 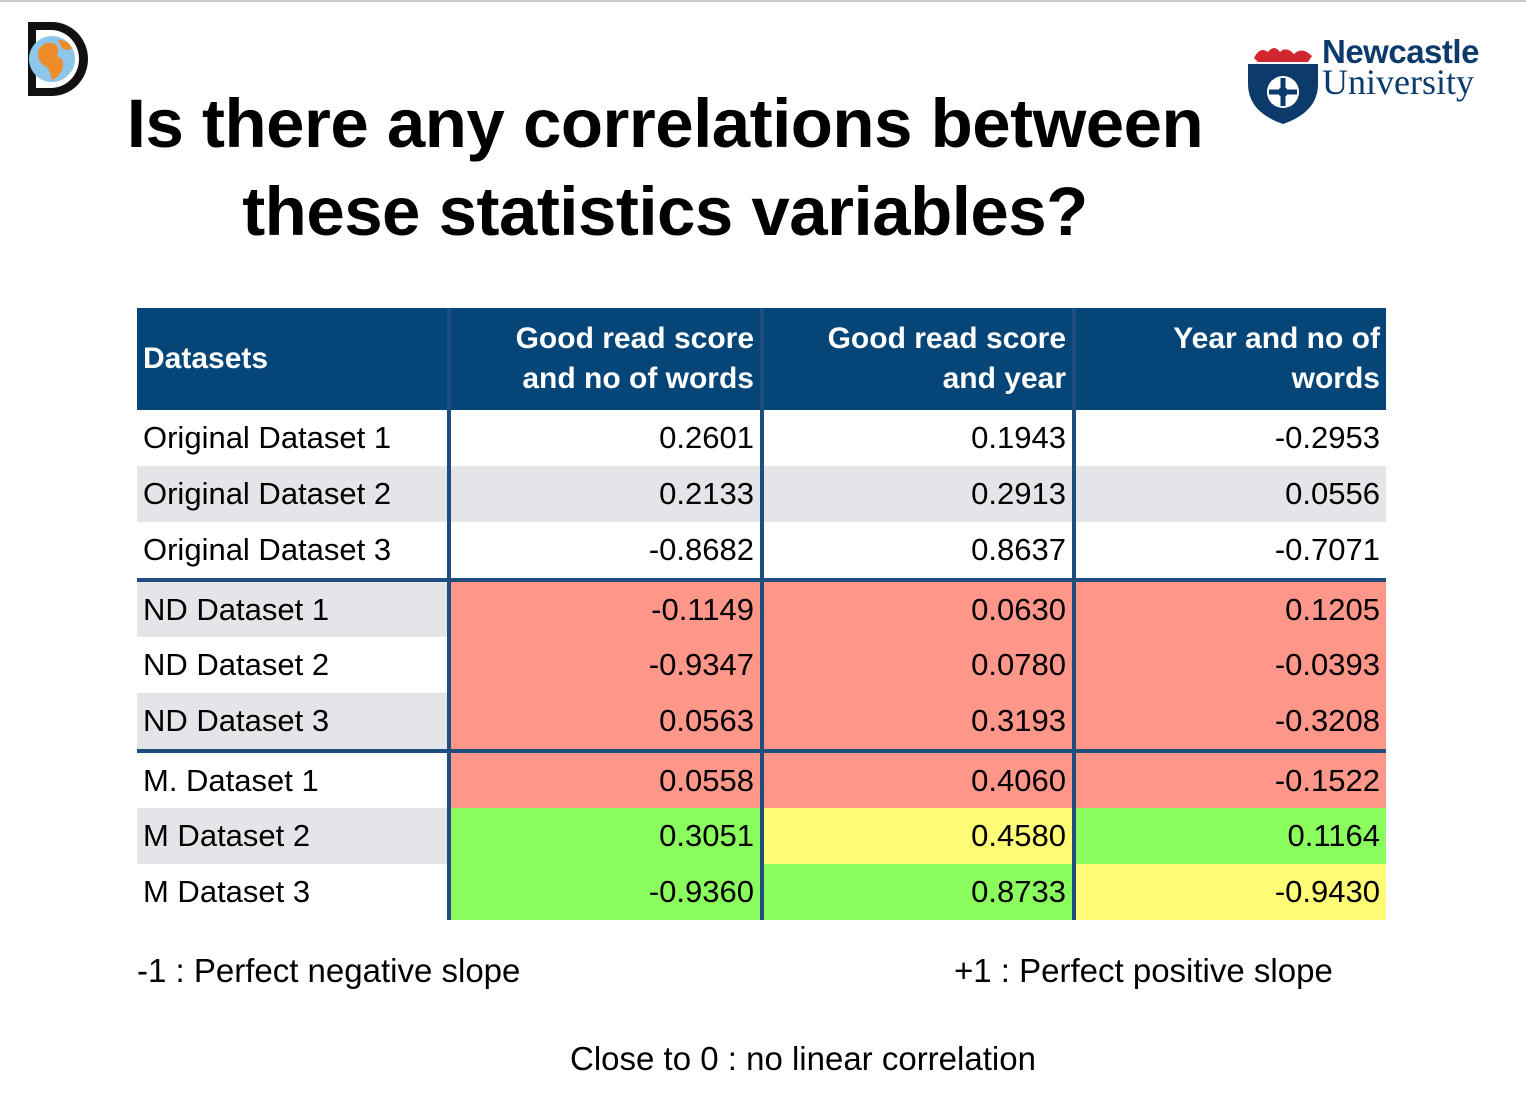 What do you see at coordinates (634, 338) in the screenshot?
I see `header-score-words-l1: Good read score` at bounding box center [634, 338].